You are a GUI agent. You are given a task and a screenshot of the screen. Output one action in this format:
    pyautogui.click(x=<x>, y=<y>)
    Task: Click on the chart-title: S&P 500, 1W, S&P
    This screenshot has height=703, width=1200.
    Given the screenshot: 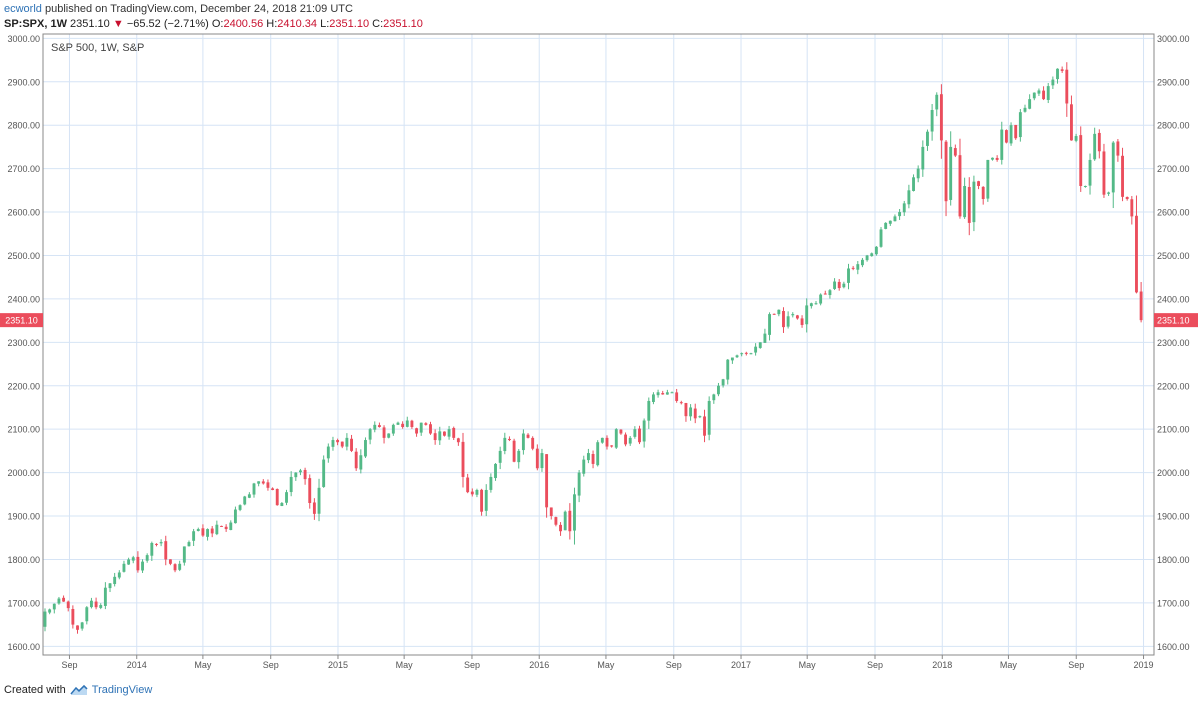 What is the action you would take?
    pyautogui.click(x=97, y=48)
    